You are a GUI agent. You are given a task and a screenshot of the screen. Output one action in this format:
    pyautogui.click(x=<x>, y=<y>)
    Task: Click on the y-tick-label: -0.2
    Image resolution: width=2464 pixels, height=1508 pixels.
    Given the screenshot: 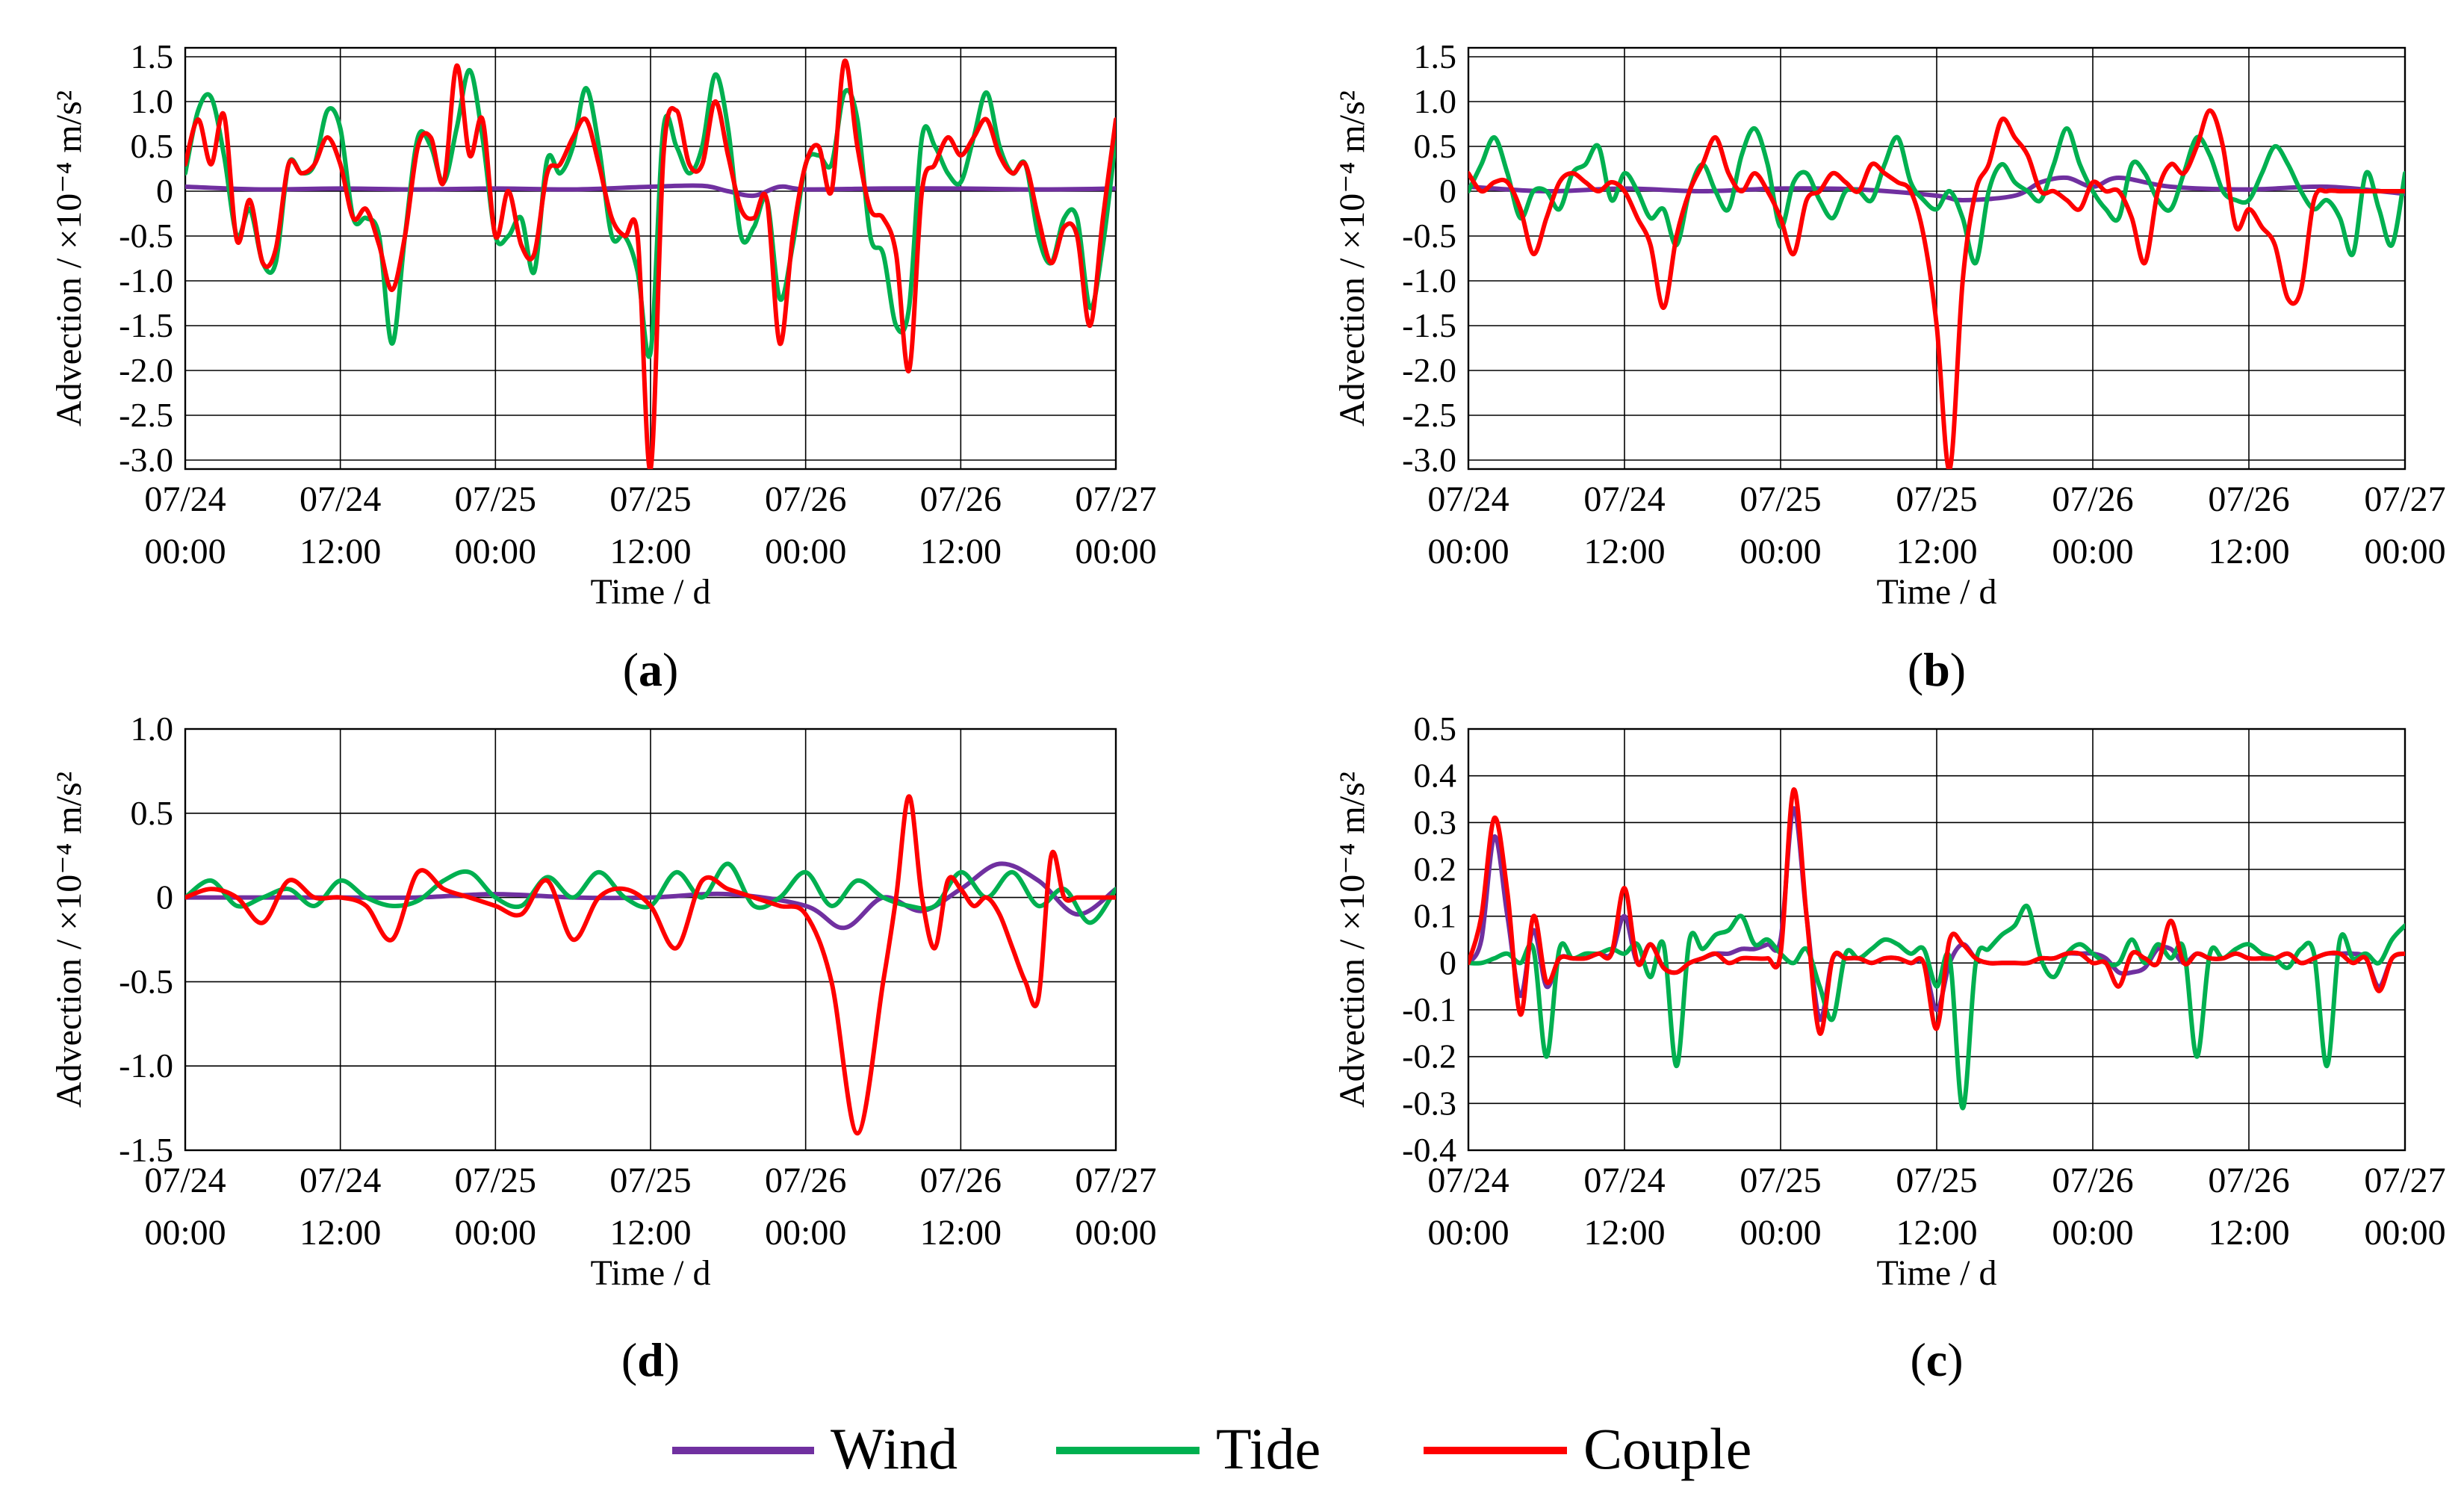 What is the action you would take?
    pyautogui.click(x=1429, y=1056)
    